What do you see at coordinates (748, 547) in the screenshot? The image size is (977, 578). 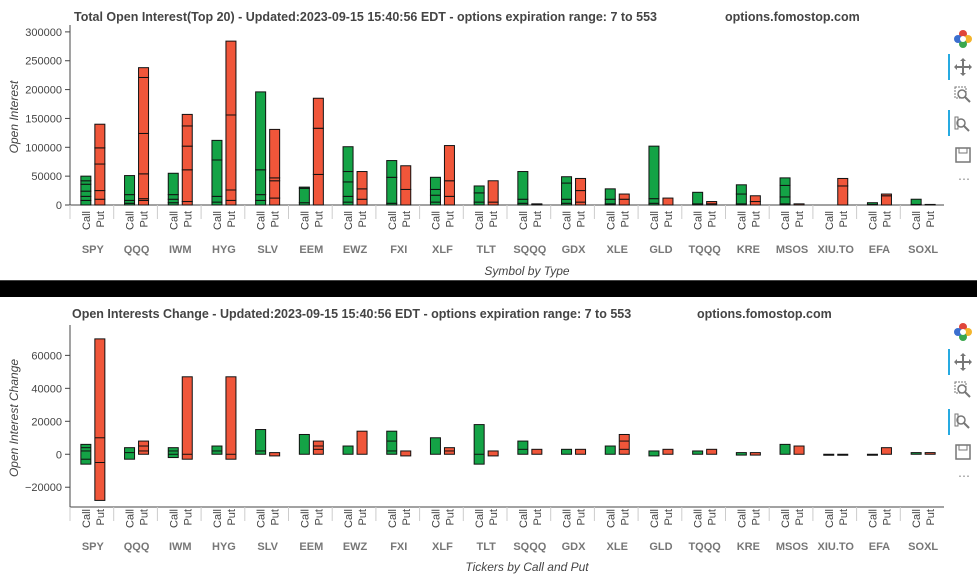 I see `category-label: KRE` at bounding box center [748, 547].